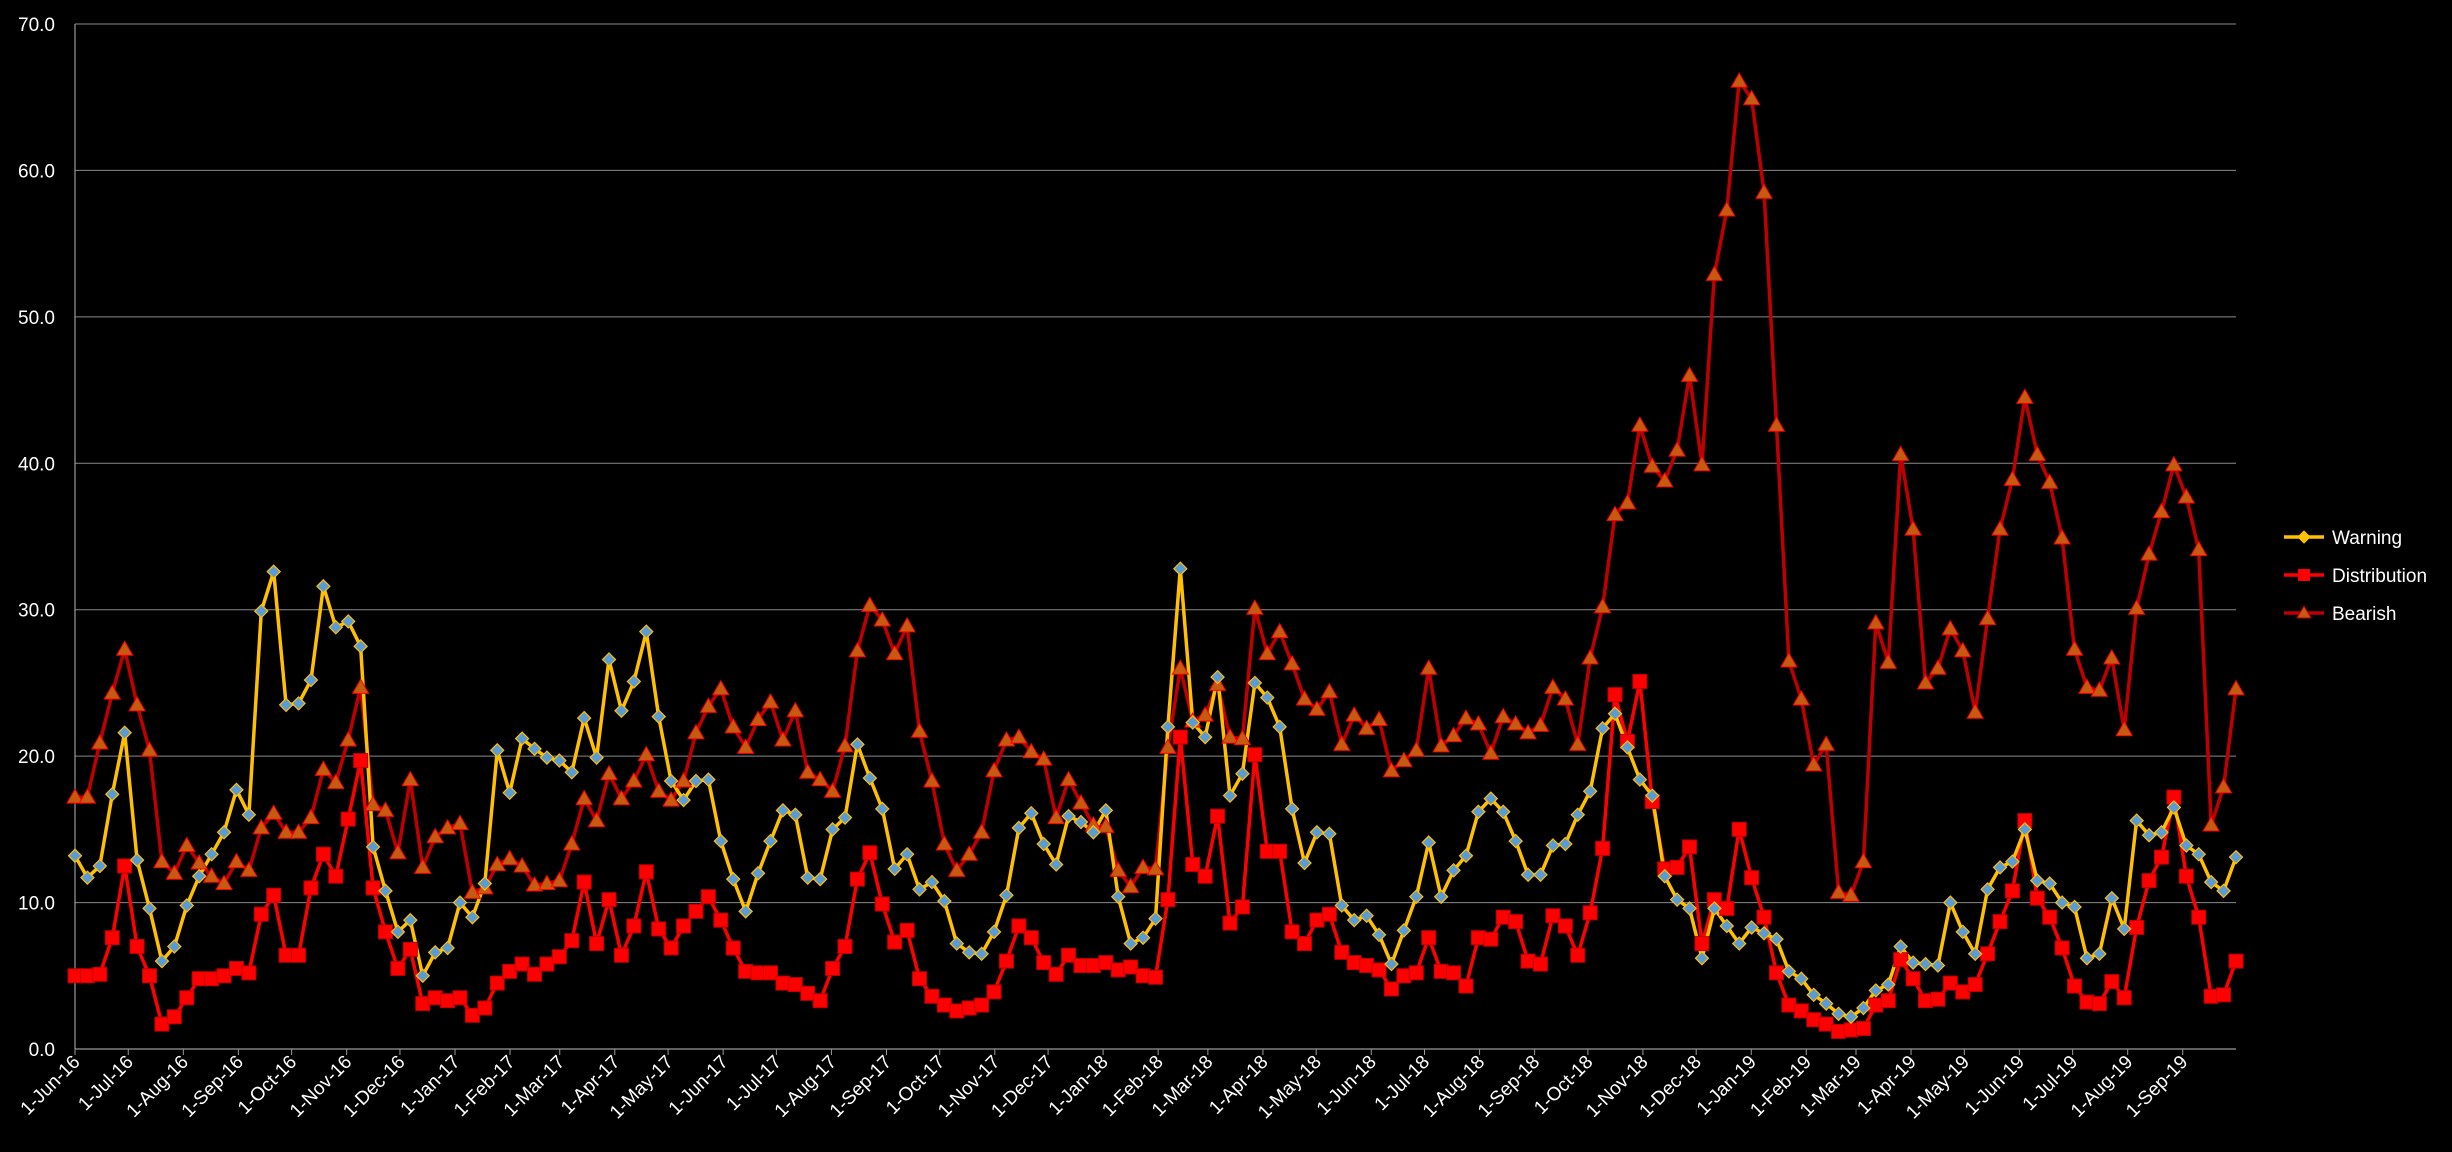 Image resolution: width=2452 pixels, height=1152 pixels. Describe the element at coordinates (36, 318) in the screenshot. I see `y-tick-label: 50.0` at that location.